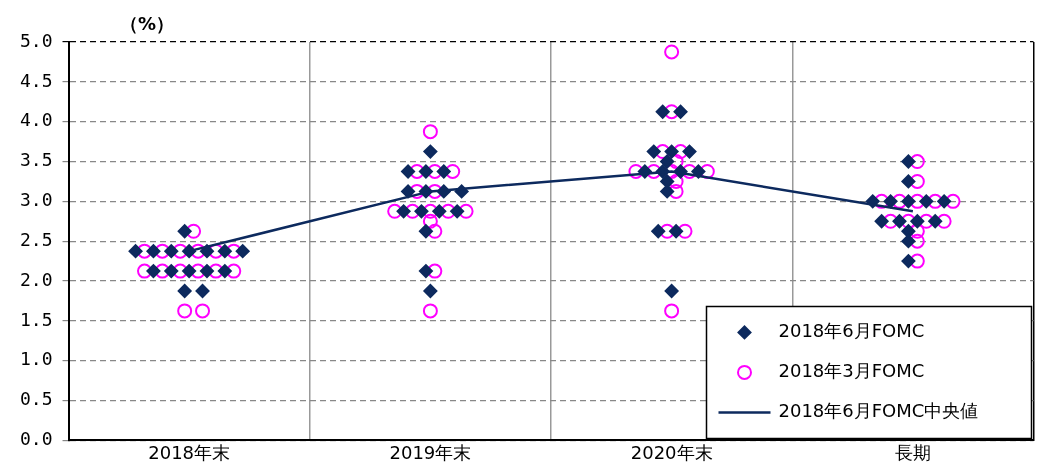 The height and width of the screenshot is (468, 1050). Describe the element at coordinates (878, 411) in the screenshot. I see `legend-label: 2018年6月FOMC中央値` at that location.